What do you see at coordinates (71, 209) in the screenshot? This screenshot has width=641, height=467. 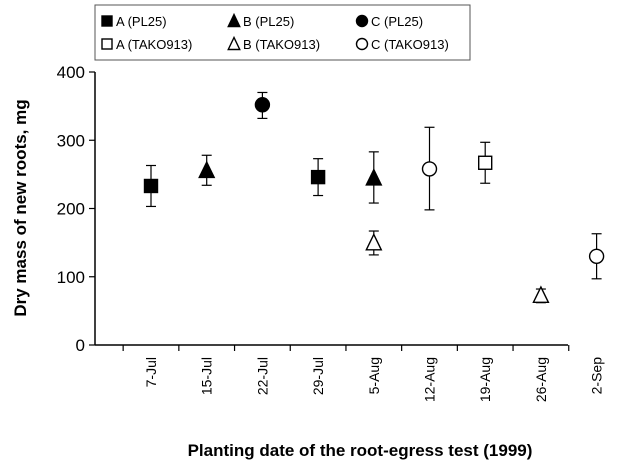 I see `y-tick-label: 200` at bounding box center [71, 209].